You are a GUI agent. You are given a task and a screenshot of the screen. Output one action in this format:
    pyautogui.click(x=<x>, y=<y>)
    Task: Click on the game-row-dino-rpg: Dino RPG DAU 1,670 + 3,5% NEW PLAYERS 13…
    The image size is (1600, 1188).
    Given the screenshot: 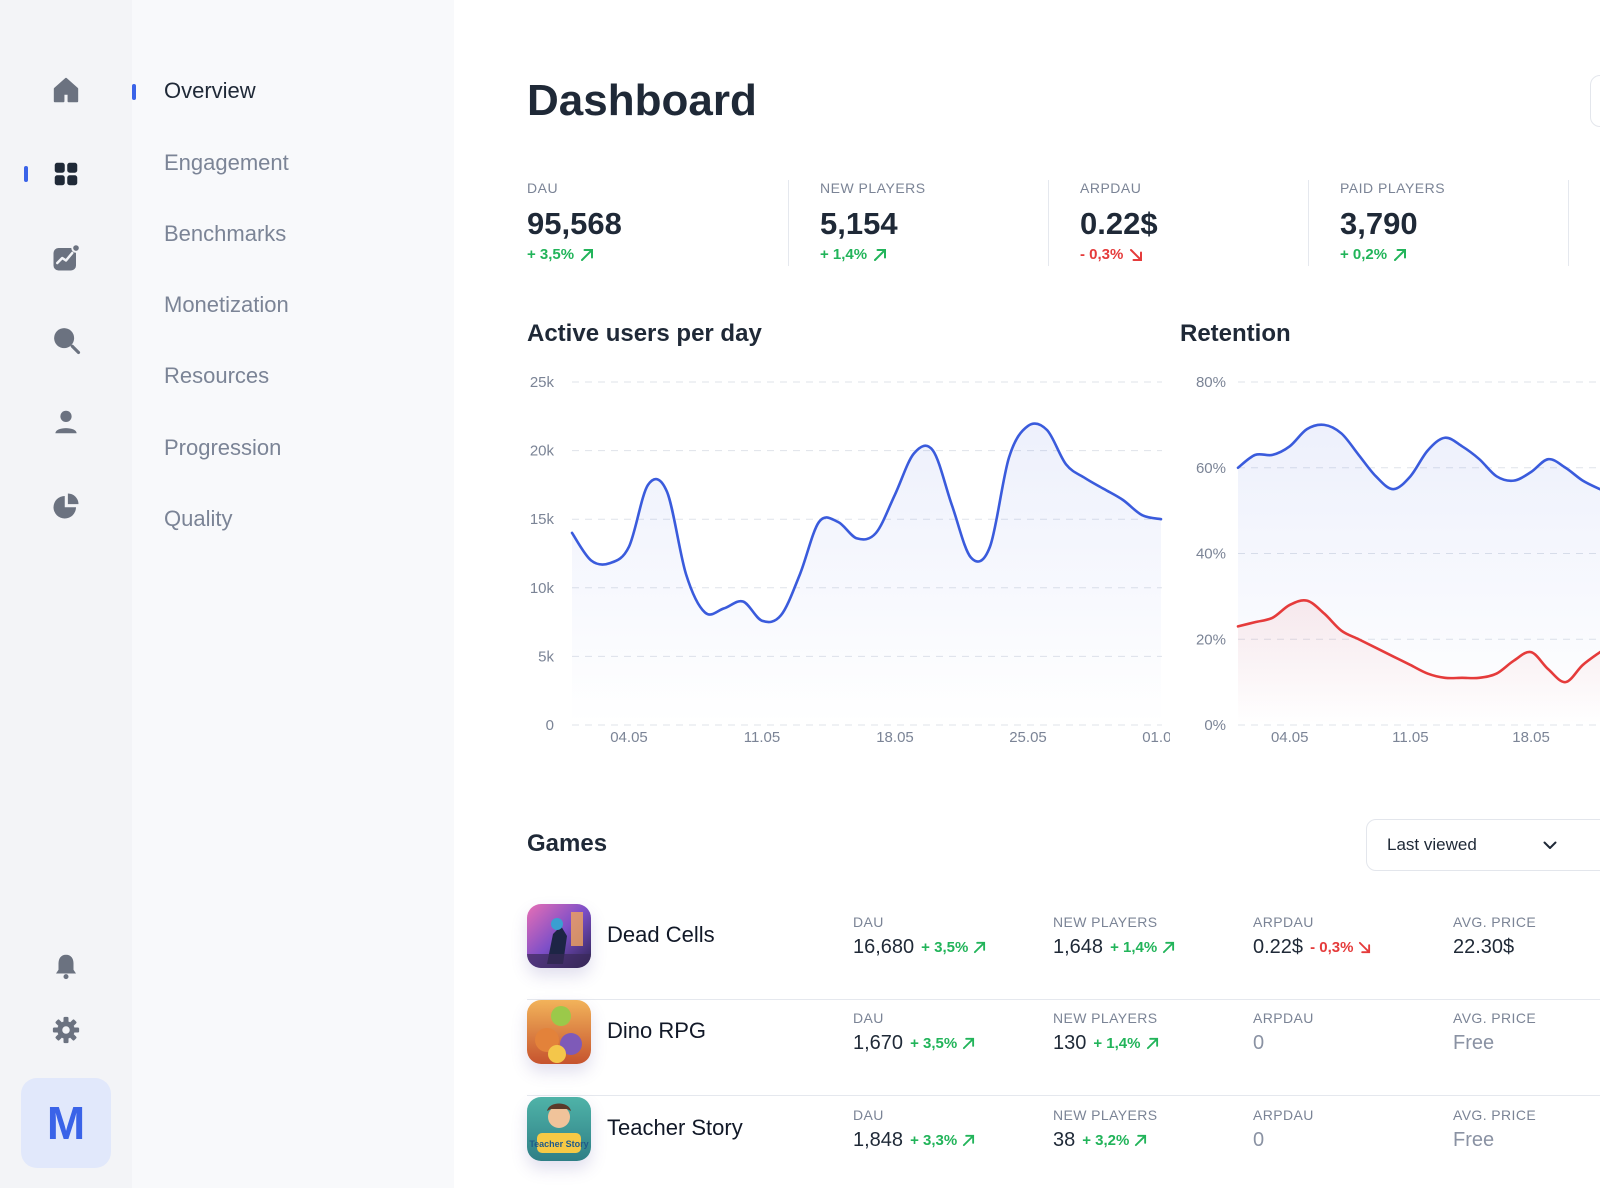 What is the action you would take?
    pyautogui.click(x=1063, y=1048)
    